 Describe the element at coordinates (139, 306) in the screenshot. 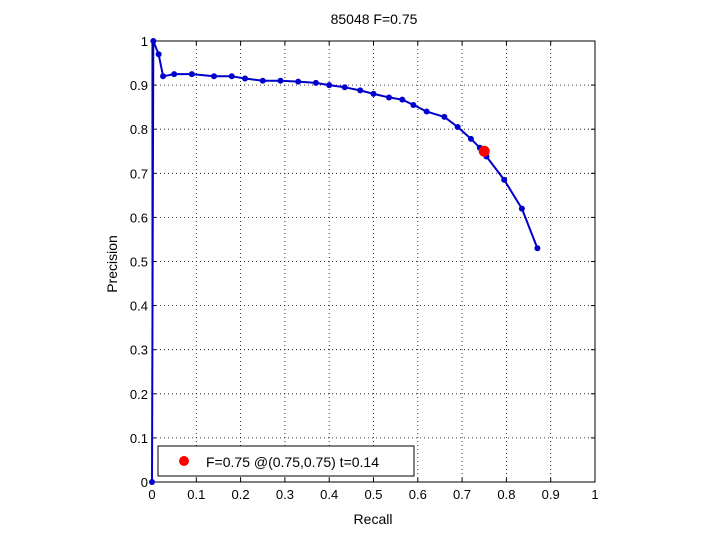

I see `y-tick-label: 0.4` at that location.